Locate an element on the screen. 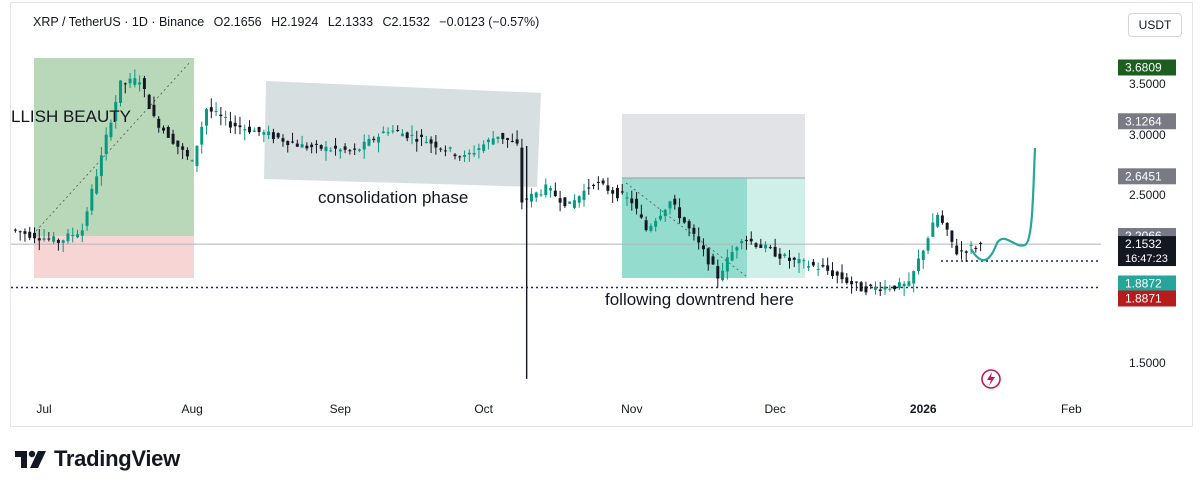 The height and width of the screenshot is (490, 1200). currency-button: USDT is located at coordinates (1155, 25).